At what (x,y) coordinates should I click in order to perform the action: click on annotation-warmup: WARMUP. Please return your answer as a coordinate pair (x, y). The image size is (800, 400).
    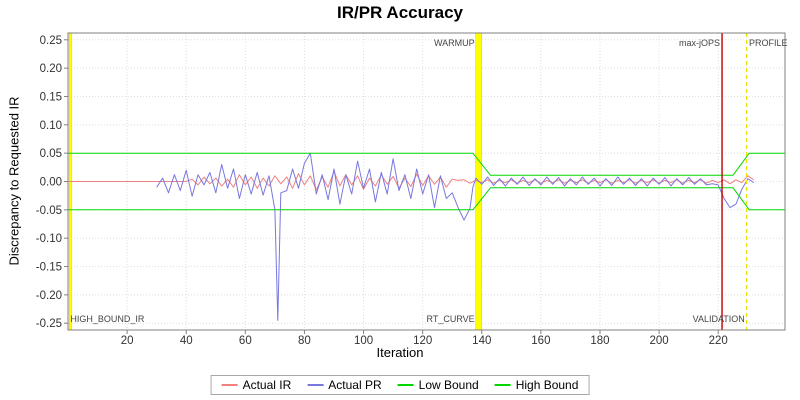
    Looking at the image, I should click on (454, 43).